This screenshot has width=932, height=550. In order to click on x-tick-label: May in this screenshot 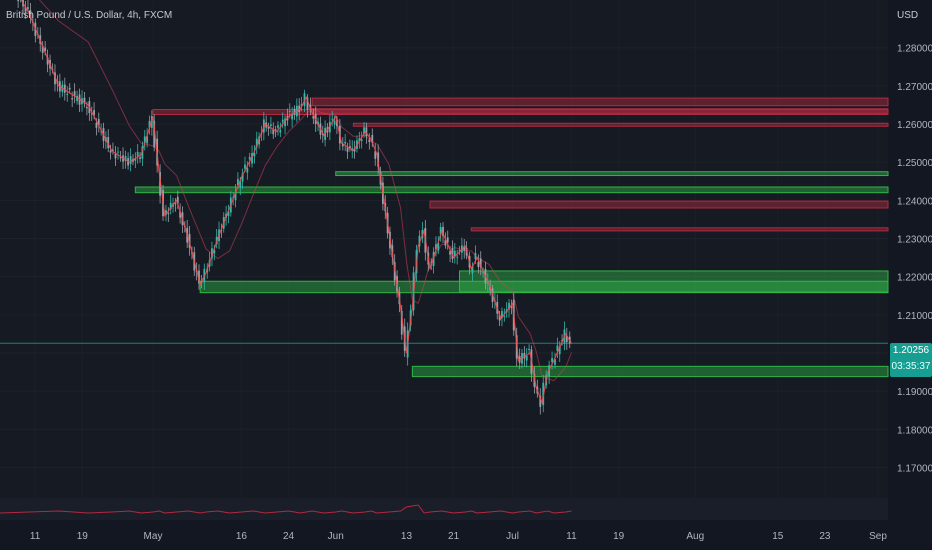, I will do `click(153, 536)`.